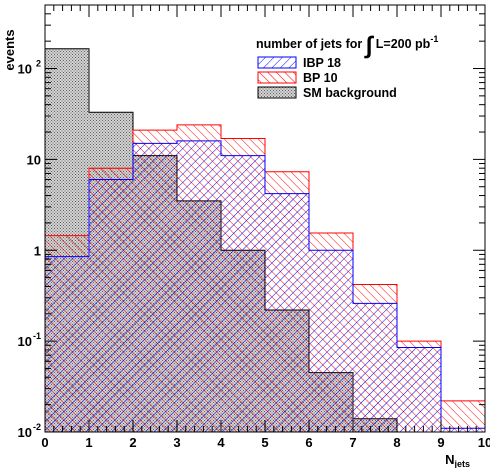 The width and height of the screenshot is (490, 468). I want to click on x-tick-label: 8, so click(396, 442).